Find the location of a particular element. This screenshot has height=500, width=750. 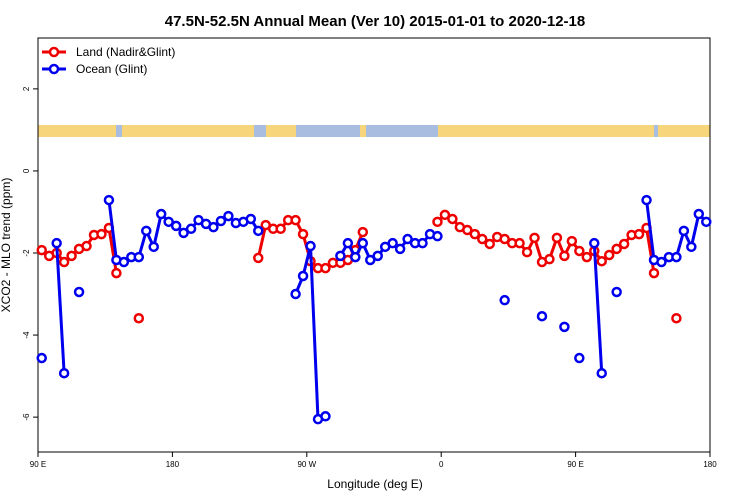

y-tick-label: 2 is located at coordinates (26, 88).